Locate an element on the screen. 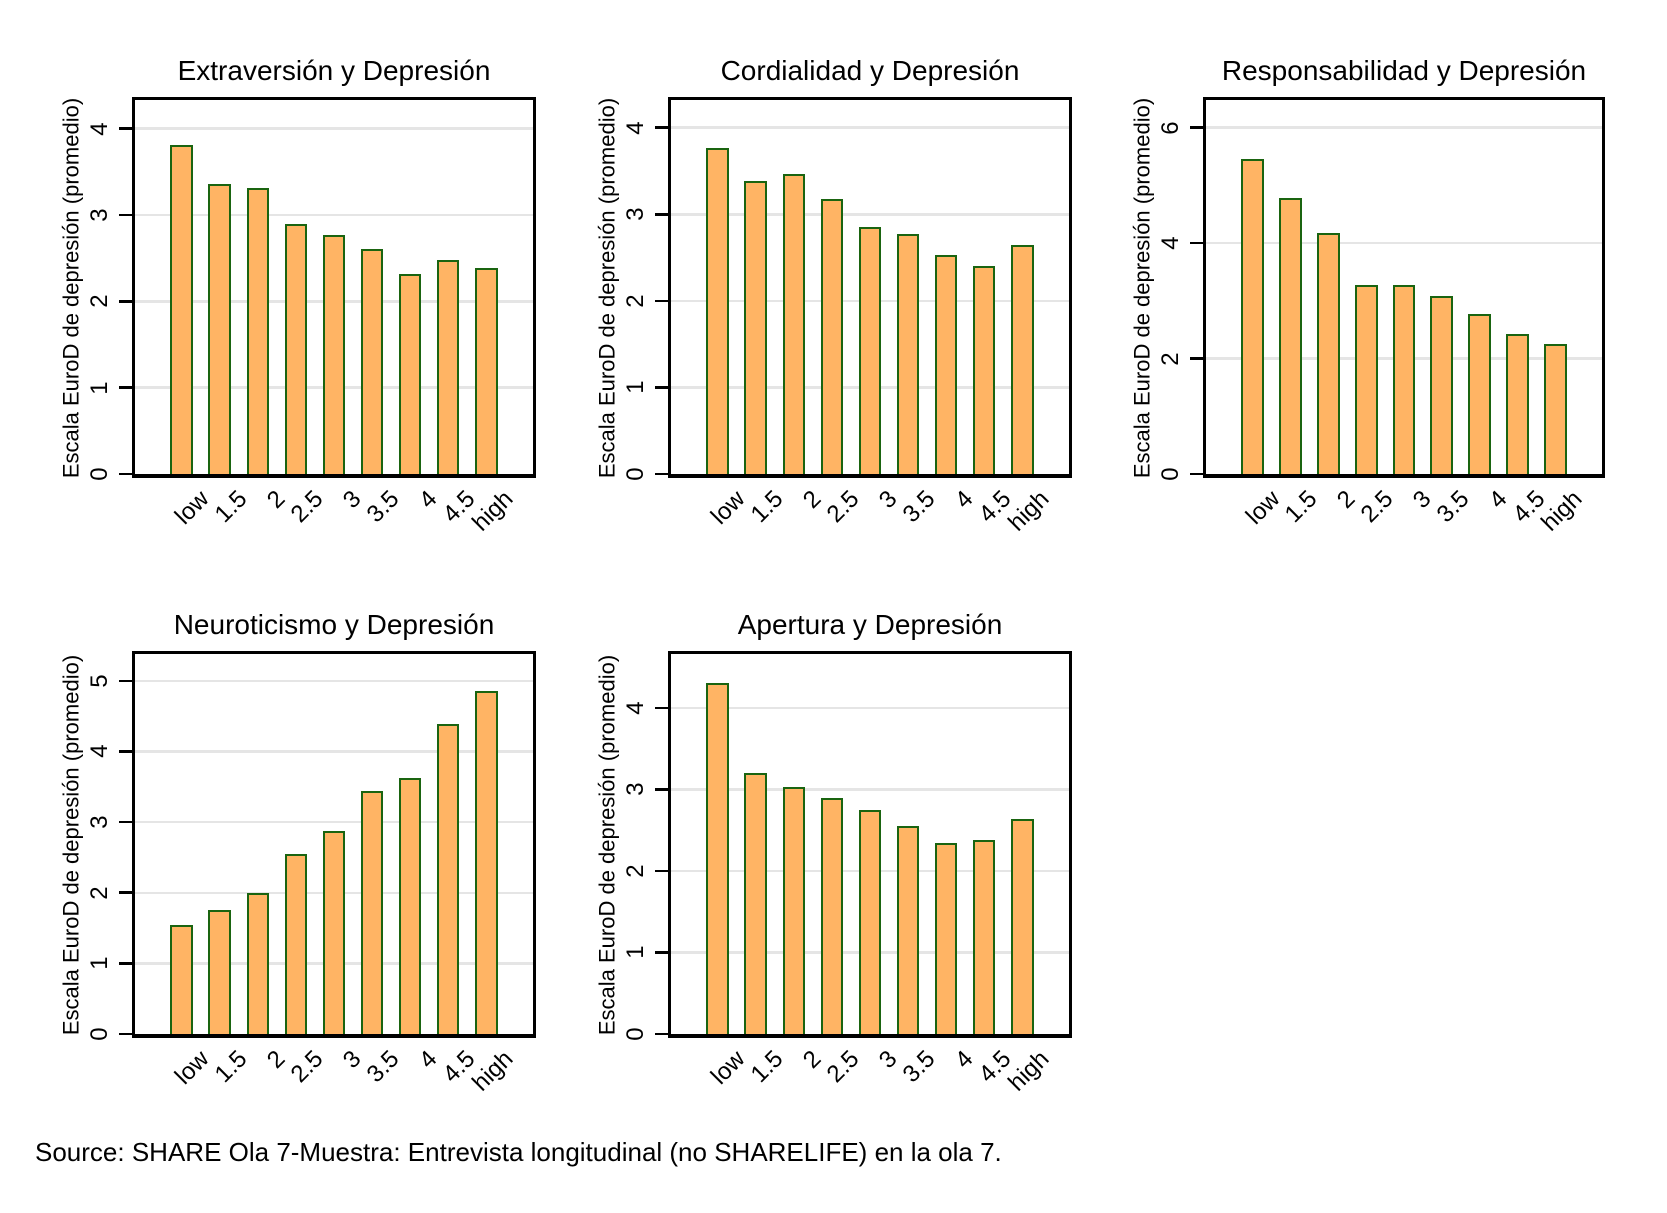  chart-title: Apertura y Depresión is located at coordinates (870, 624).